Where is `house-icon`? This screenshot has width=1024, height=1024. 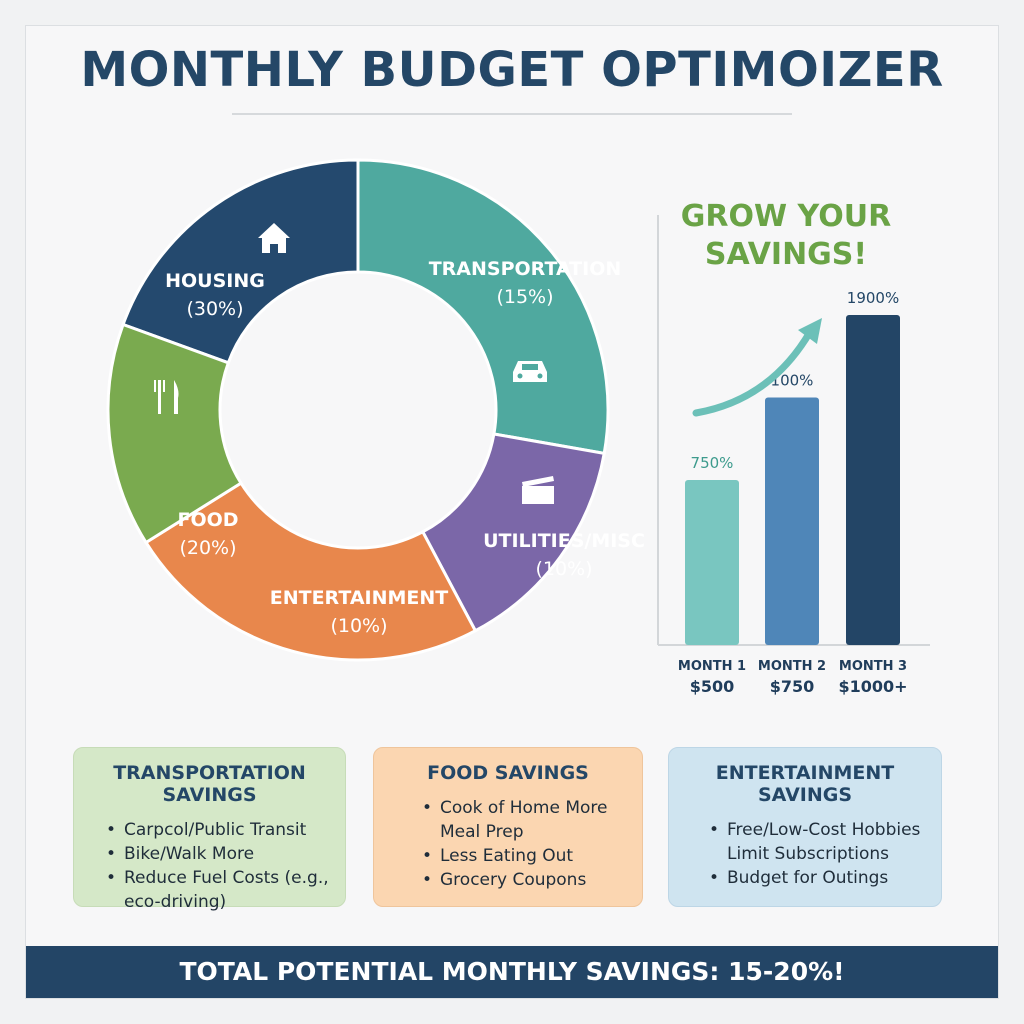 house-icon is located at coordinates (274, 238).